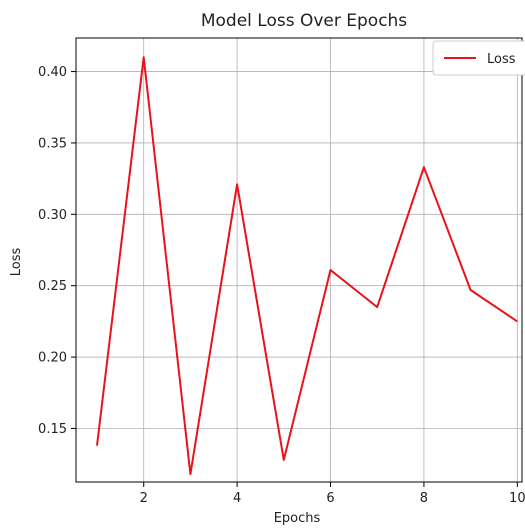  What do you see at coordinates (424, 498) in the screenshot?
I see `x-tick-label: 8` at bounding box center [424, 498].